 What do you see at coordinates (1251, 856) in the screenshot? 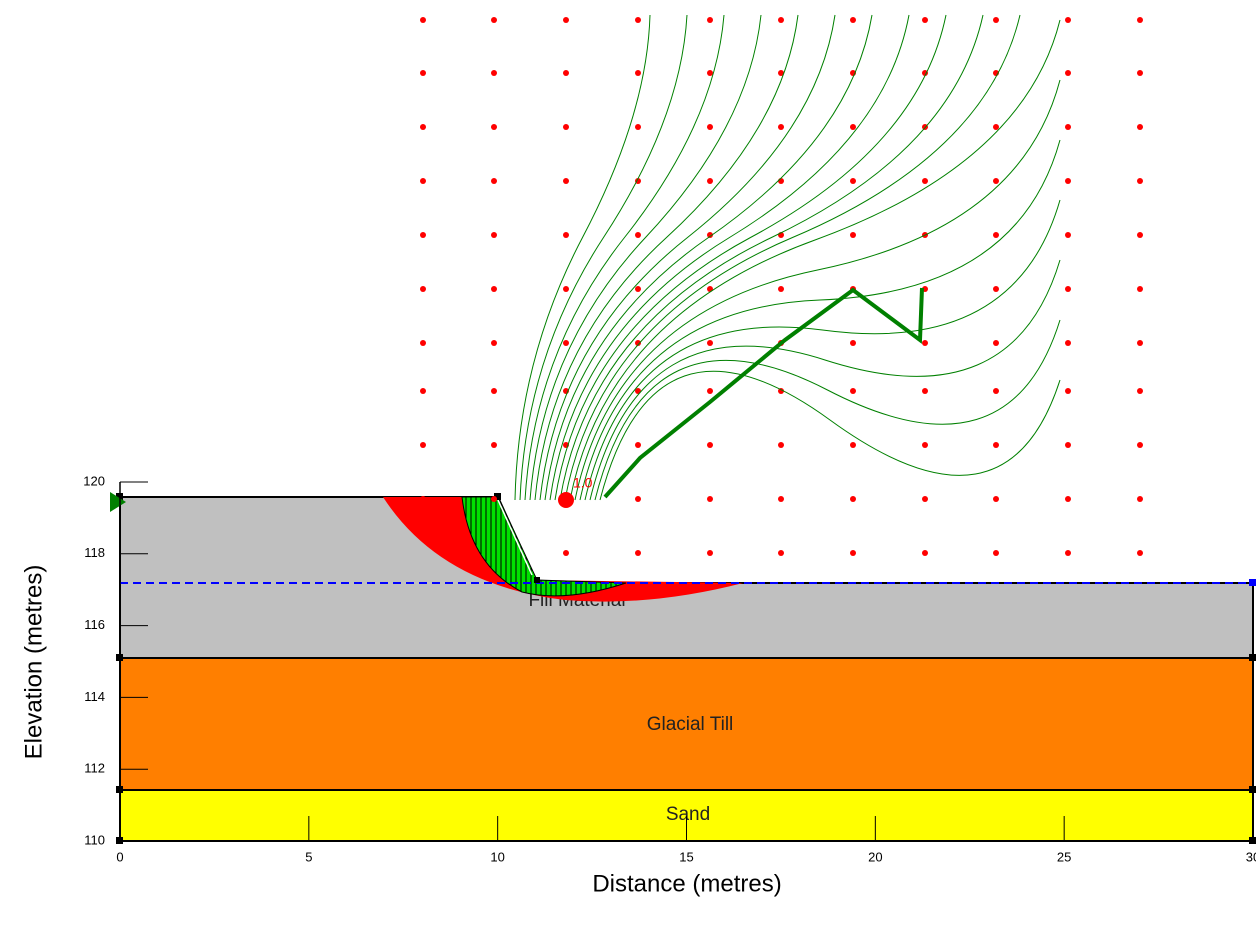
I see `x-tick-label: 30` at bounding box center [1251, 856].